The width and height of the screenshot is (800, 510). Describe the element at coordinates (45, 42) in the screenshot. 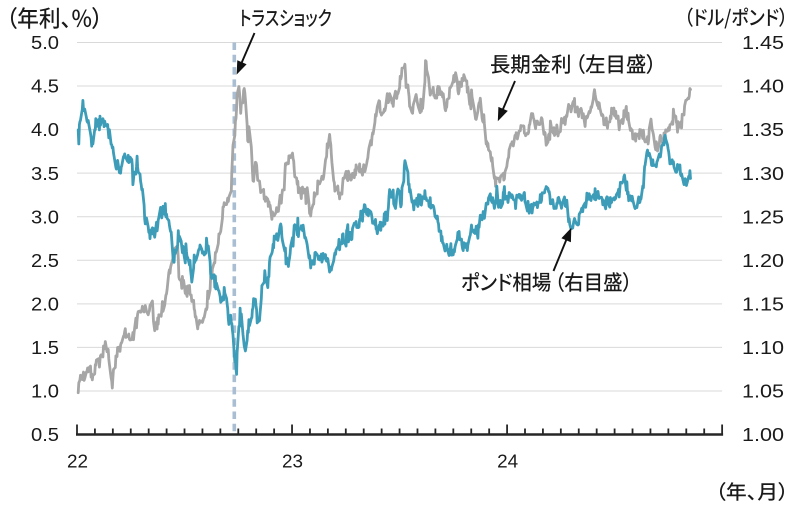

I see `svg-text: 5.0` at that location.